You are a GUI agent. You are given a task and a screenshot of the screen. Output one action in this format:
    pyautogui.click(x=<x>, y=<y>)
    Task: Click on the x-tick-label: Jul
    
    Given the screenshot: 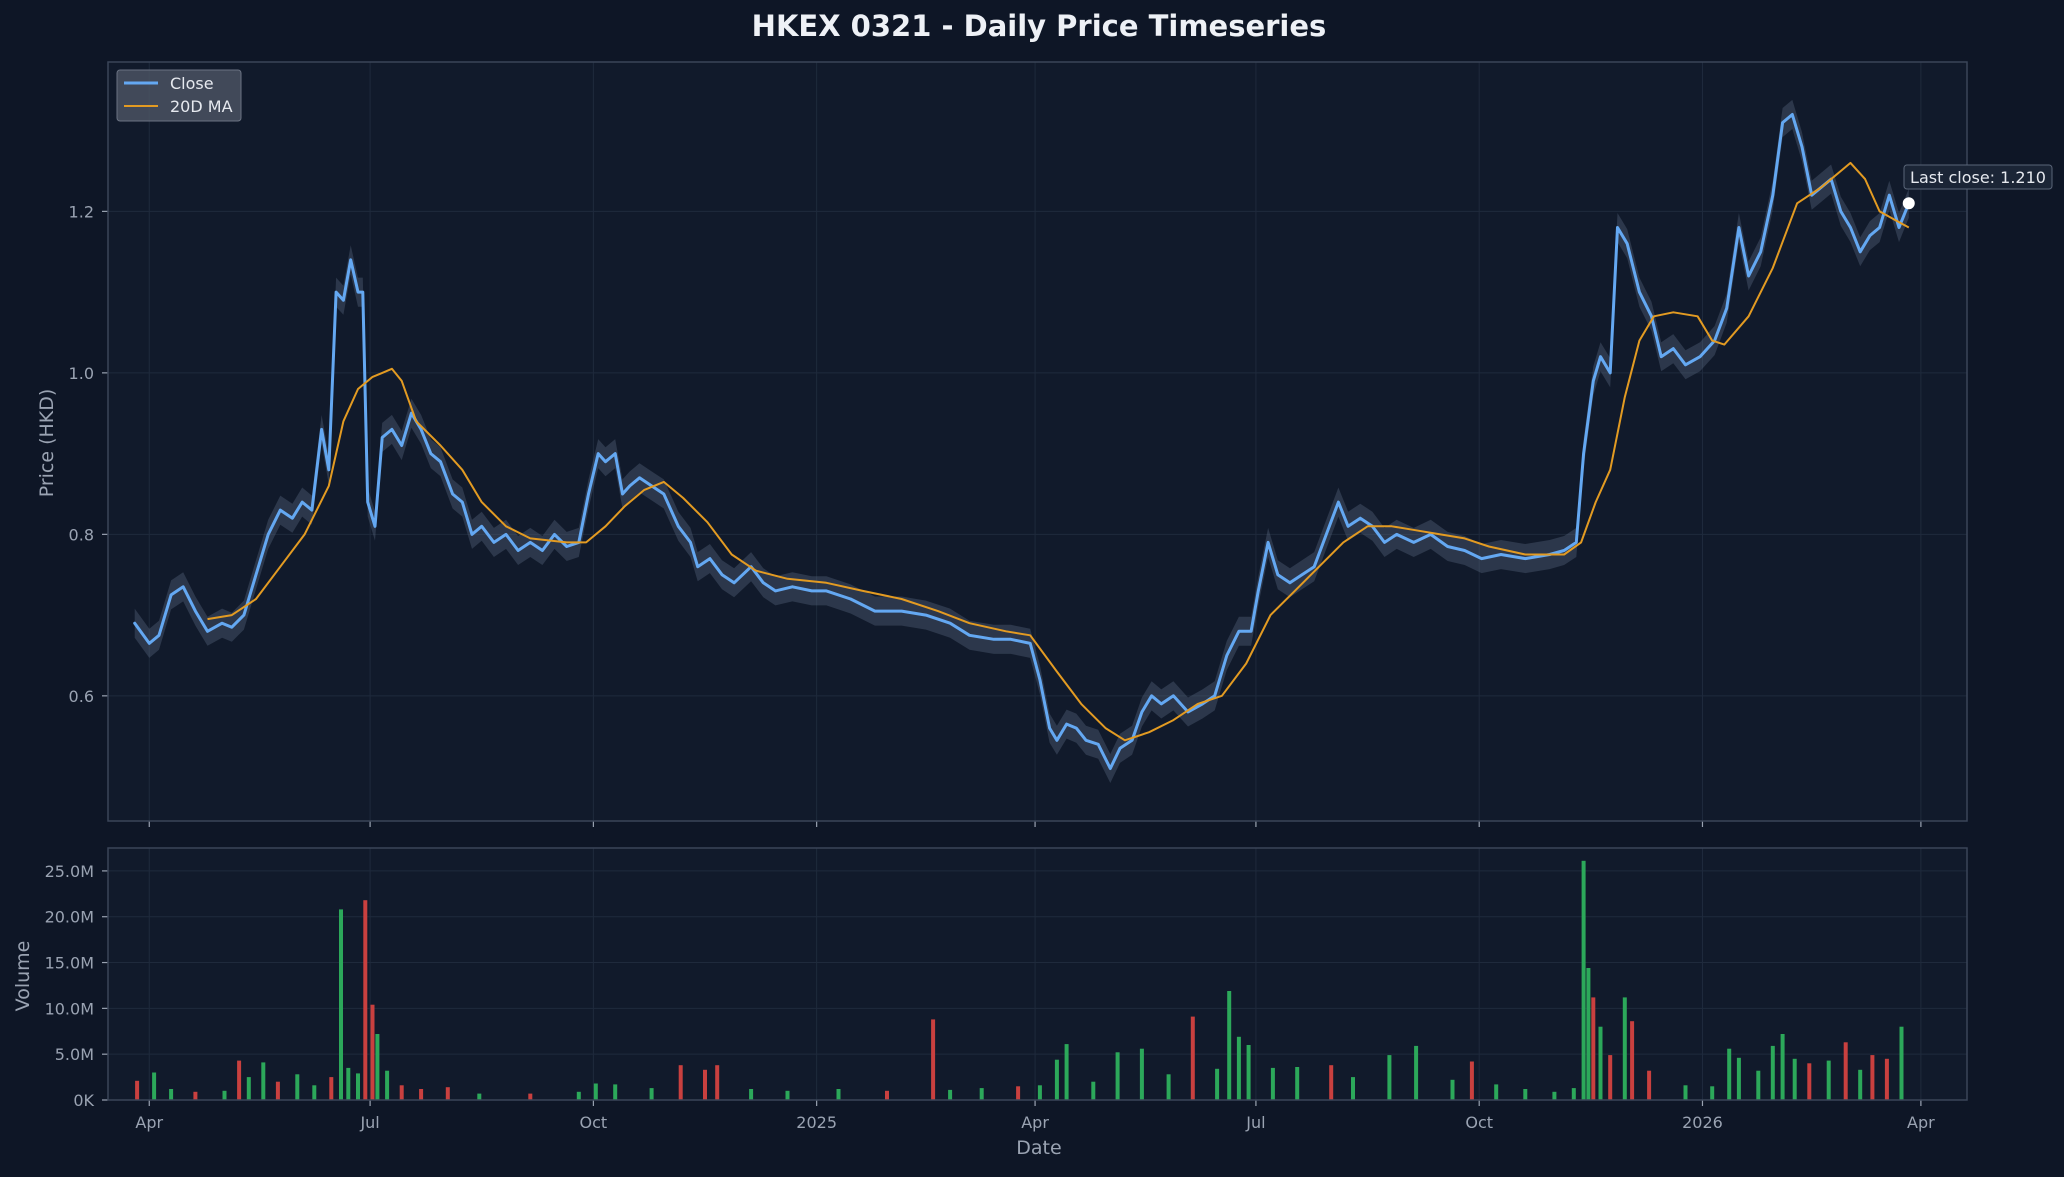 What is the action you would take?
    pyautogui.click(x=369, y=1122)
    